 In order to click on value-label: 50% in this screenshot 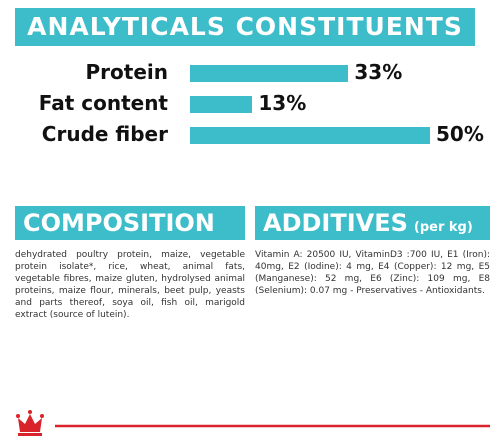, I will do `click(460, 134)`.